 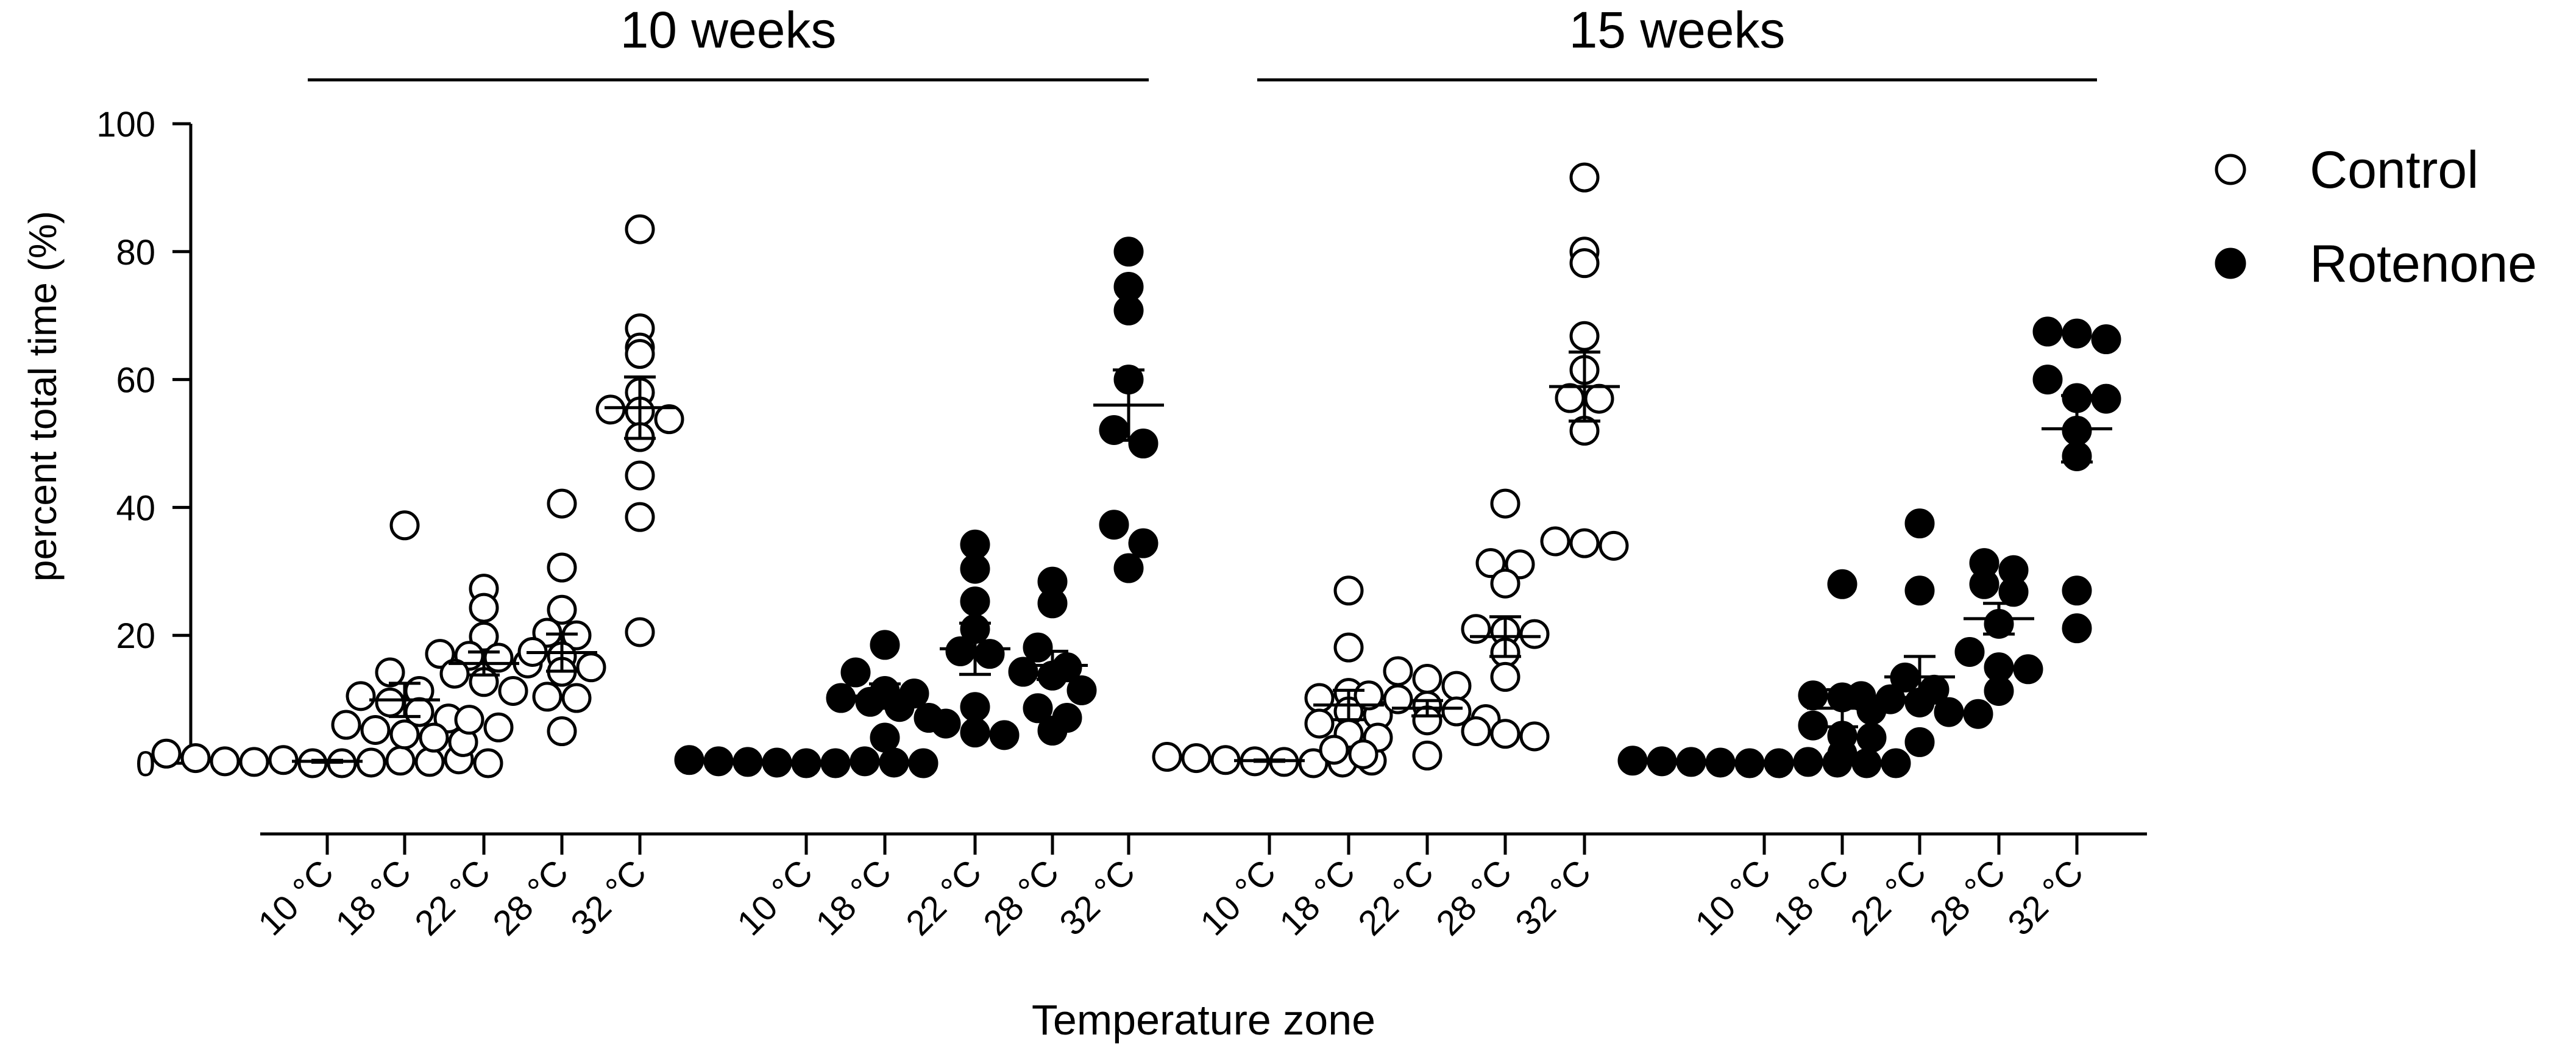 What do you see at coordinates (126, 124) in the screenshot?
I see `y-tick-label: 100` at bounding box center [126, 124].